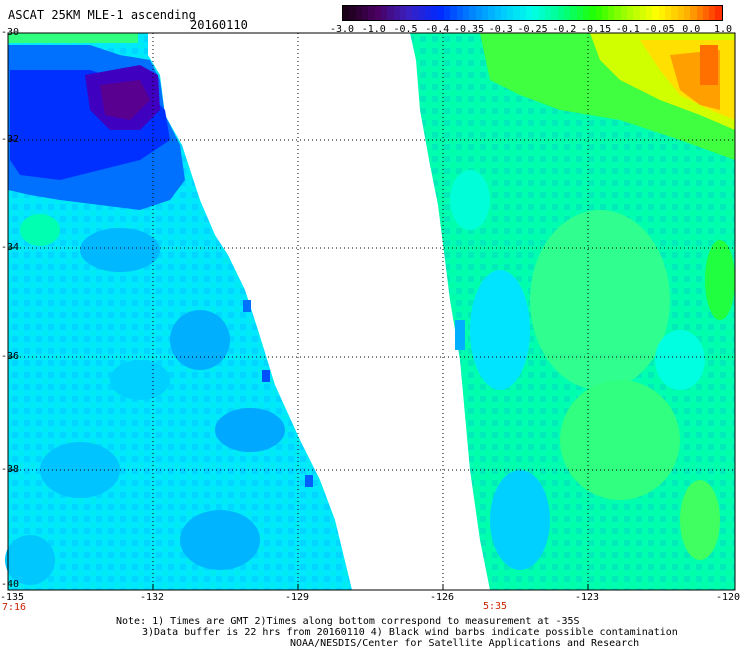 The height and width of the screenshot is (650, 740). I want to click on swath-time-right: 5:35, so click(495, 606).